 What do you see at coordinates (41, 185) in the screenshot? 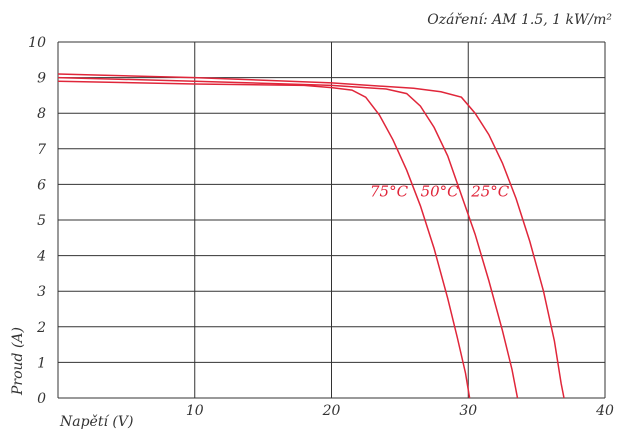
I see `y-tick-label: 6` at bounding box center [41, 185].